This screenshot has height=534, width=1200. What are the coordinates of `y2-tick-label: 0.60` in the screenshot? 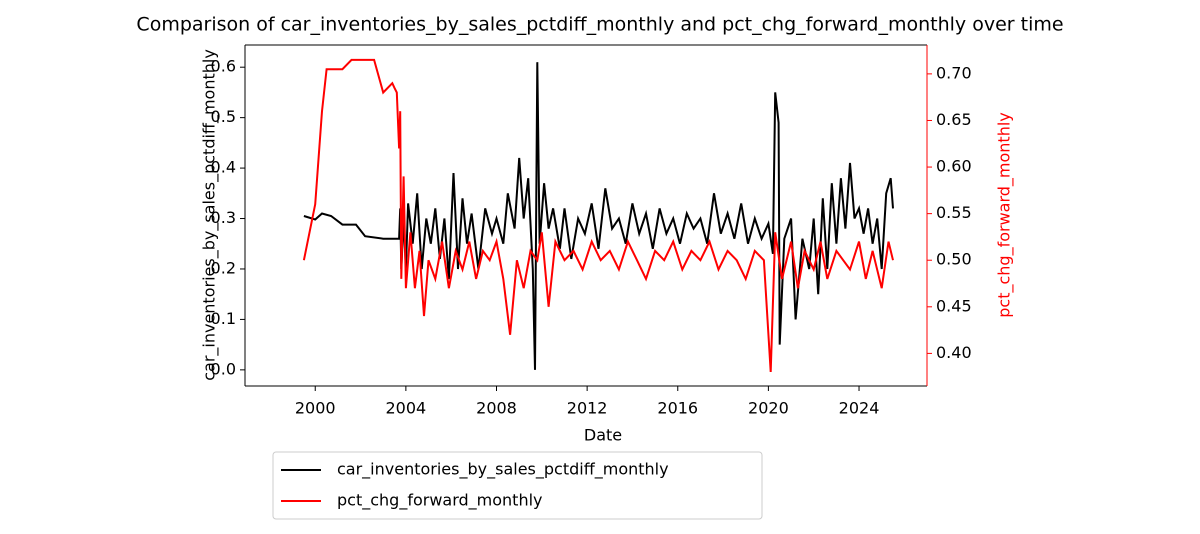 It's located at (954, 166).